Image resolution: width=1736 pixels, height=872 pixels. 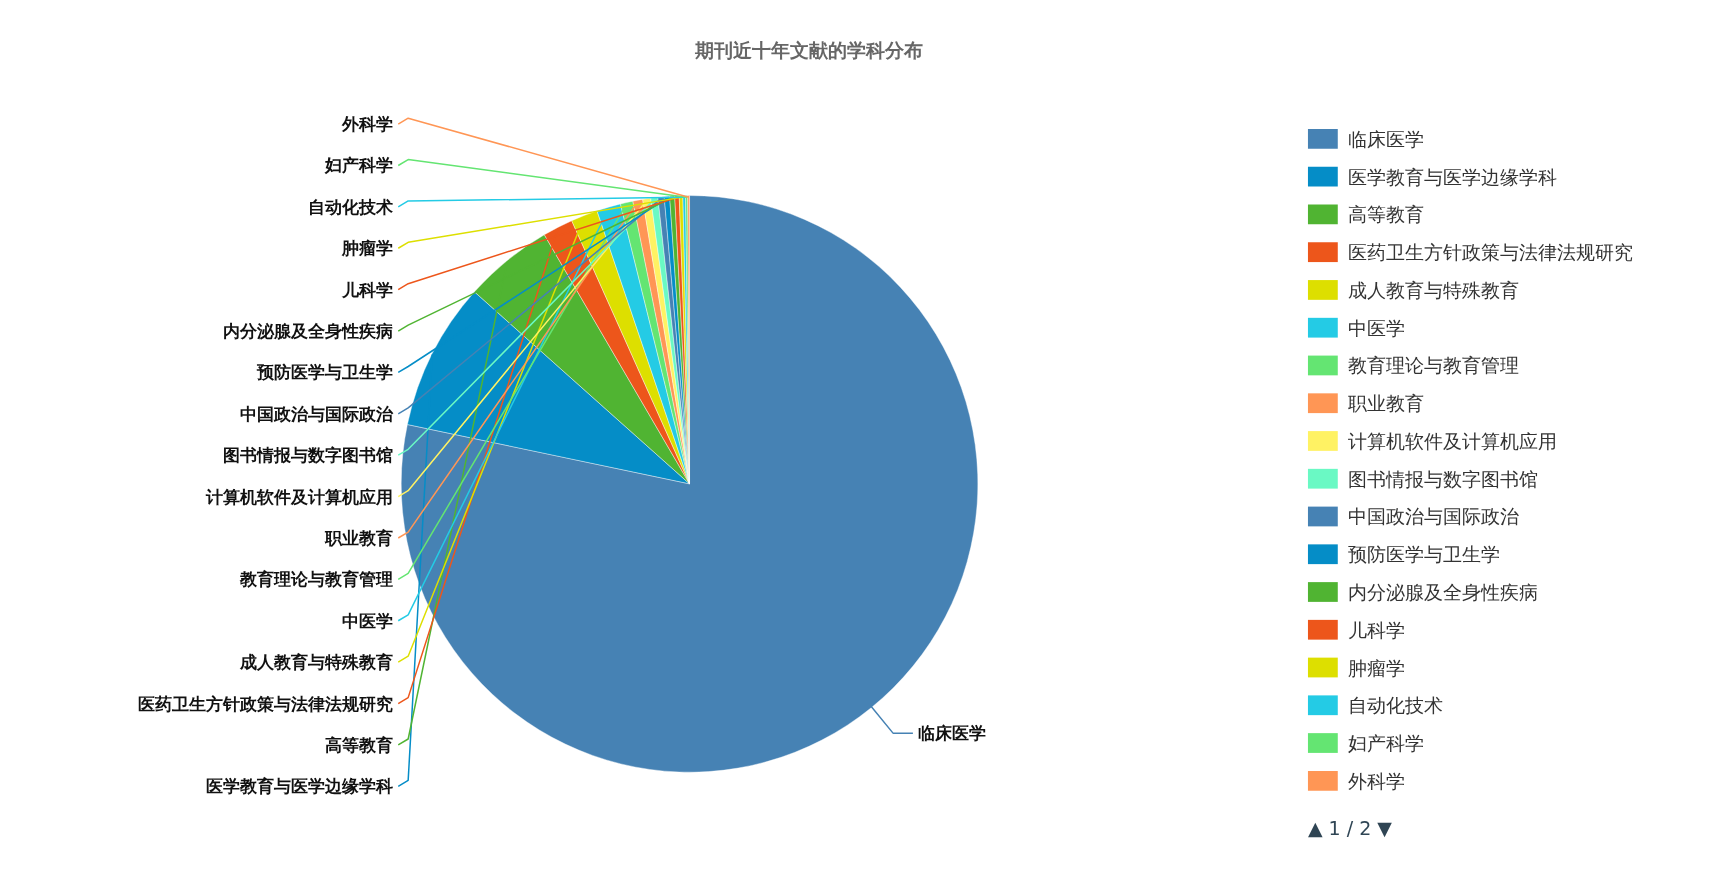 I want to click on legend-label: 中医学, so click(x=1376, y=327).